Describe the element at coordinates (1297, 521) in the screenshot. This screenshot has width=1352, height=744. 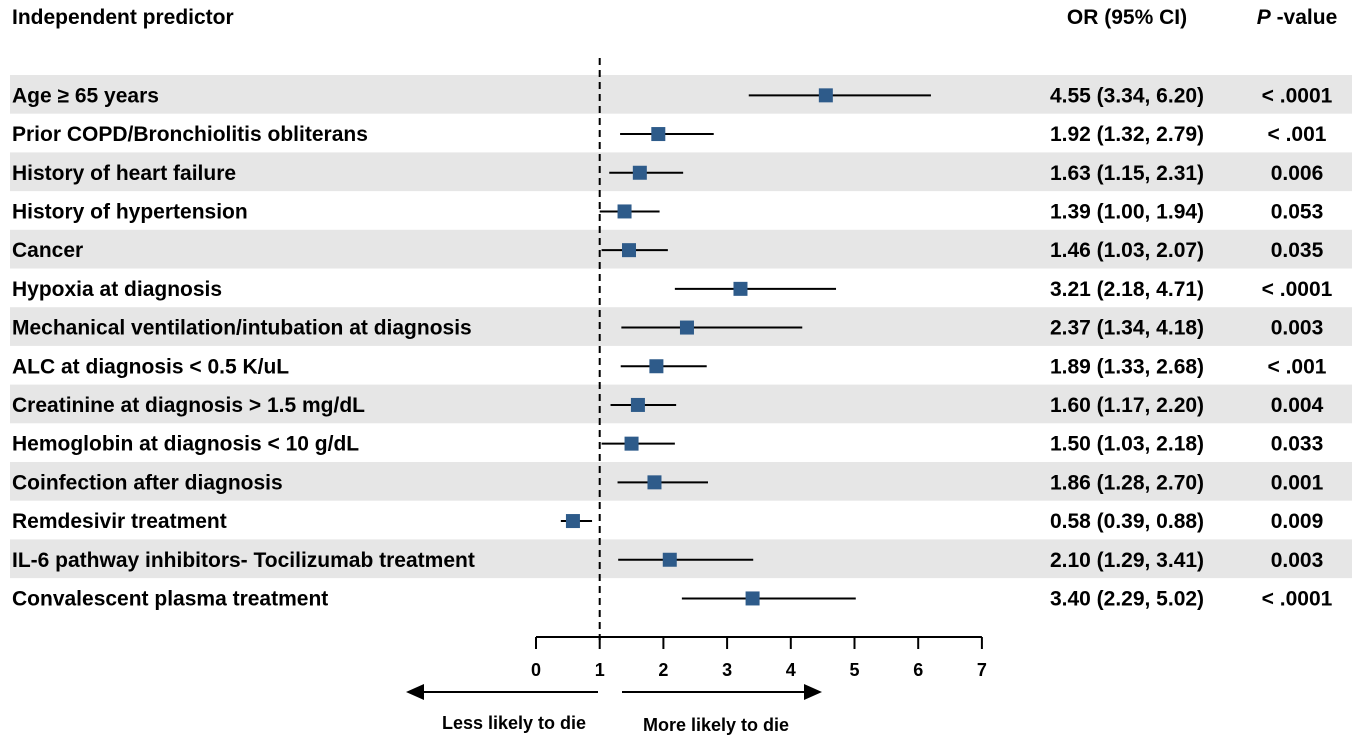
I see `p-value: 0.009` at that location.